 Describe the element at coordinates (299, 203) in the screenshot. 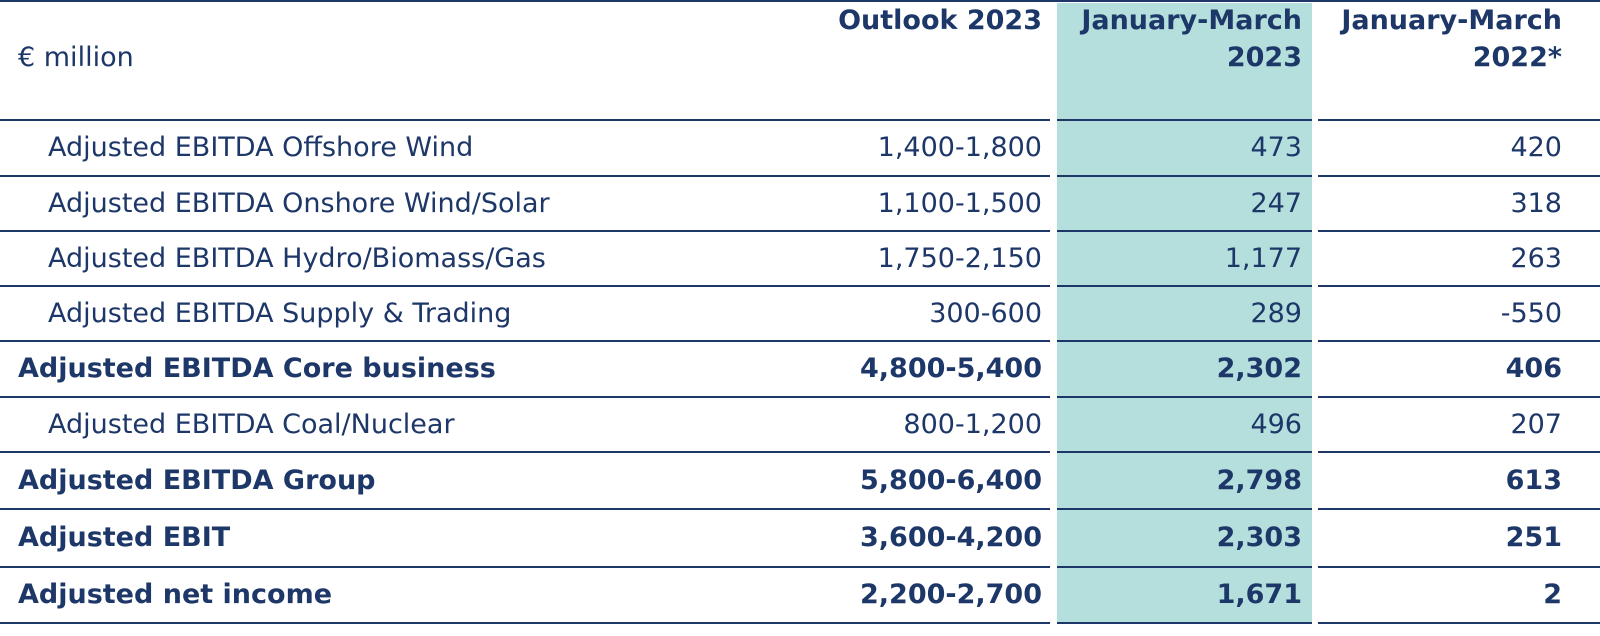

I see `row-label: Adjusted EBITDA Onshore Wind/Solar` at that location.